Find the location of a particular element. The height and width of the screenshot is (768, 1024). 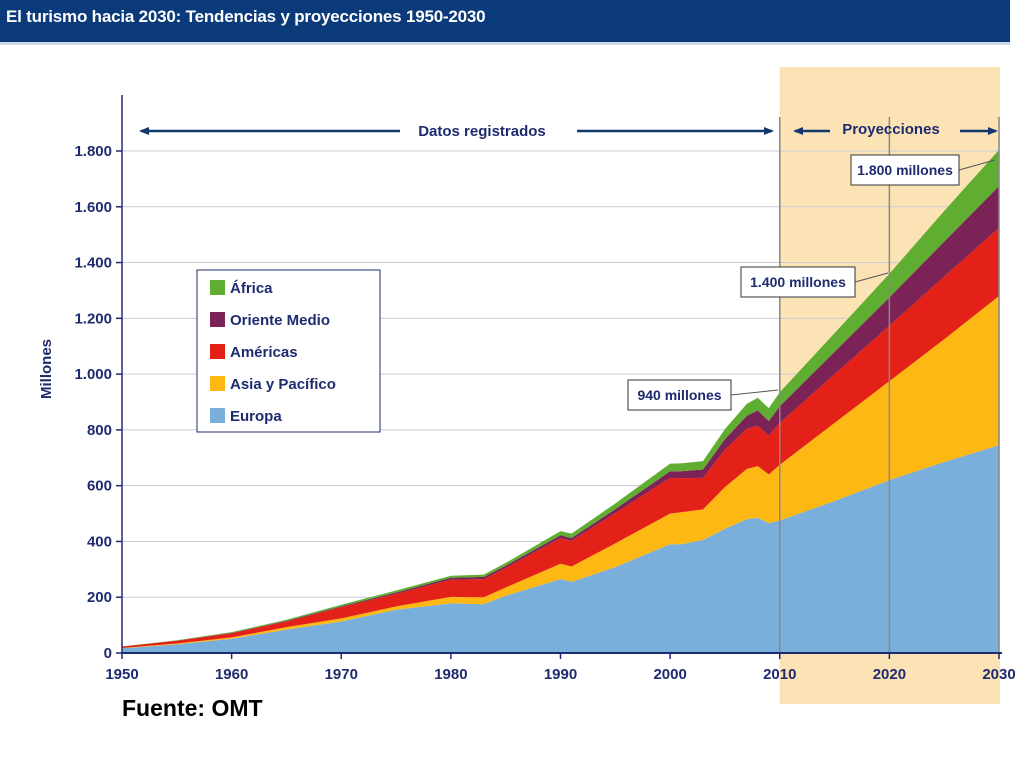

label-recorded-data: Datos registrados is located at coordinates (482, 131).